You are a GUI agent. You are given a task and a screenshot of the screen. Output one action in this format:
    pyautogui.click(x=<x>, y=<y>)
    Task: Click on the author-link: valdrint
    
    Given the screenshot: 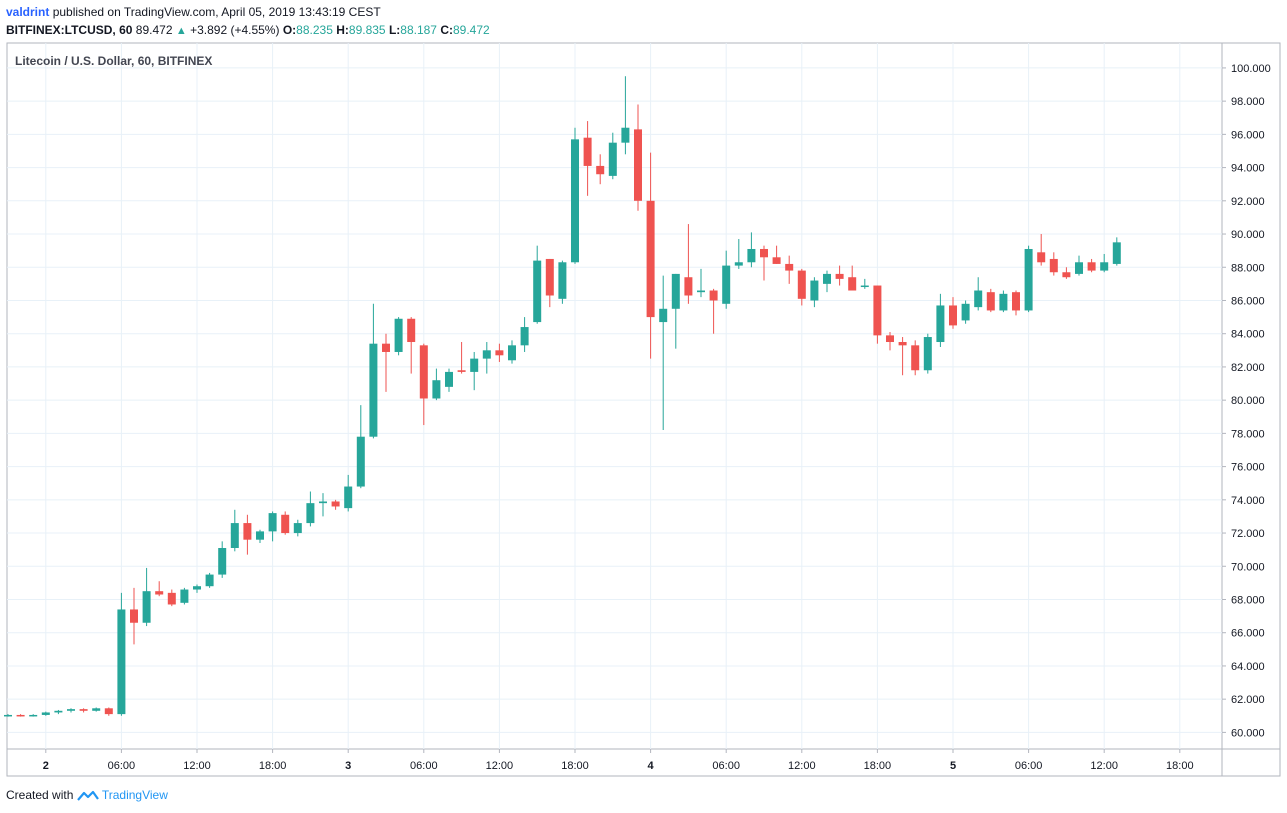 What is the action you would take?
    pyautogui.click(x=28, y=12)
    